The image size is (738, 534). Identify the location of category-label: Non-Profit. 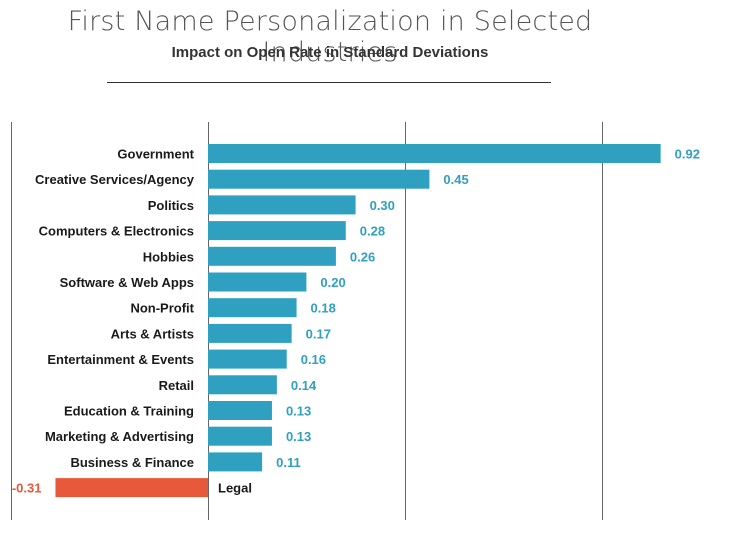
(162, 308).